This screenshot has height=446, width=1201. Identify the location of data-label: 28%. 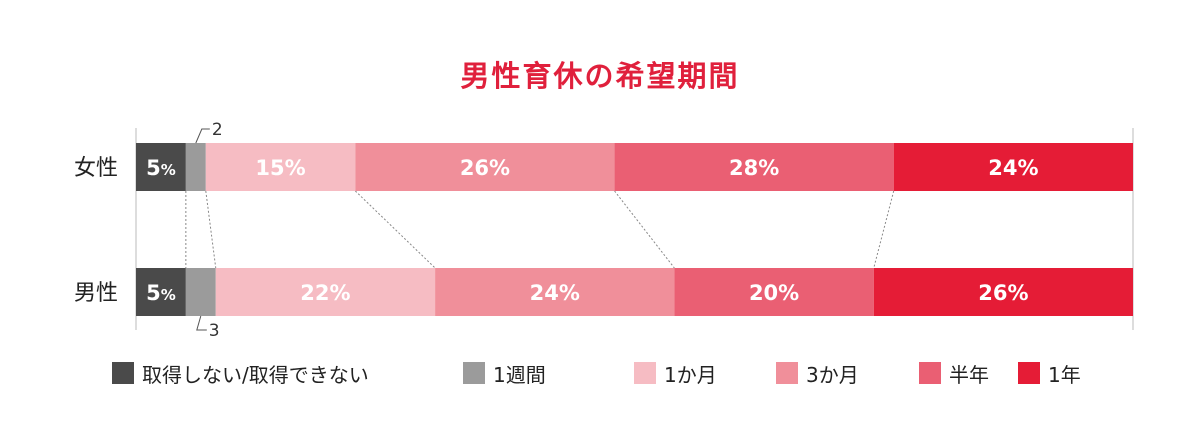
(754, 168).